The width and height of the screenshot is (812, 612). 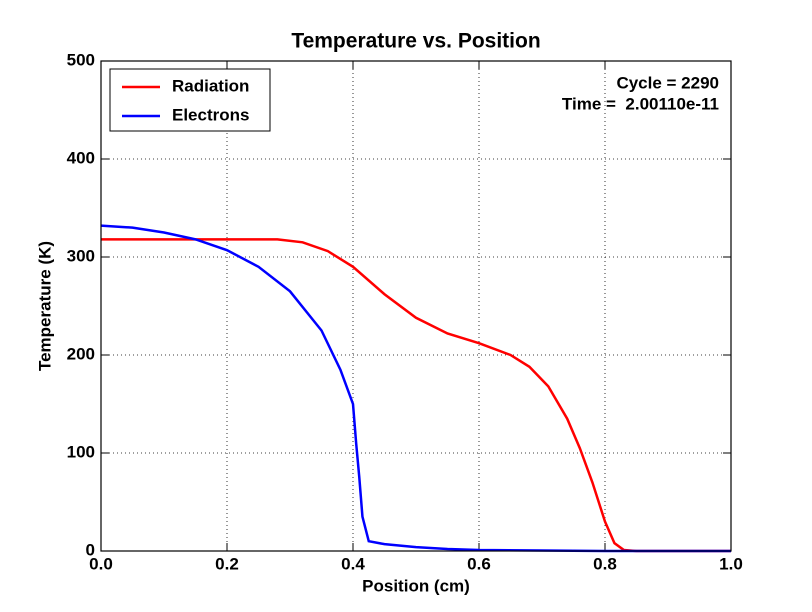 What do you see at coordinates (416, 585) in the screenshot?
I see `x-axis-label: Position (cm)` at bounding box center [416, 585].